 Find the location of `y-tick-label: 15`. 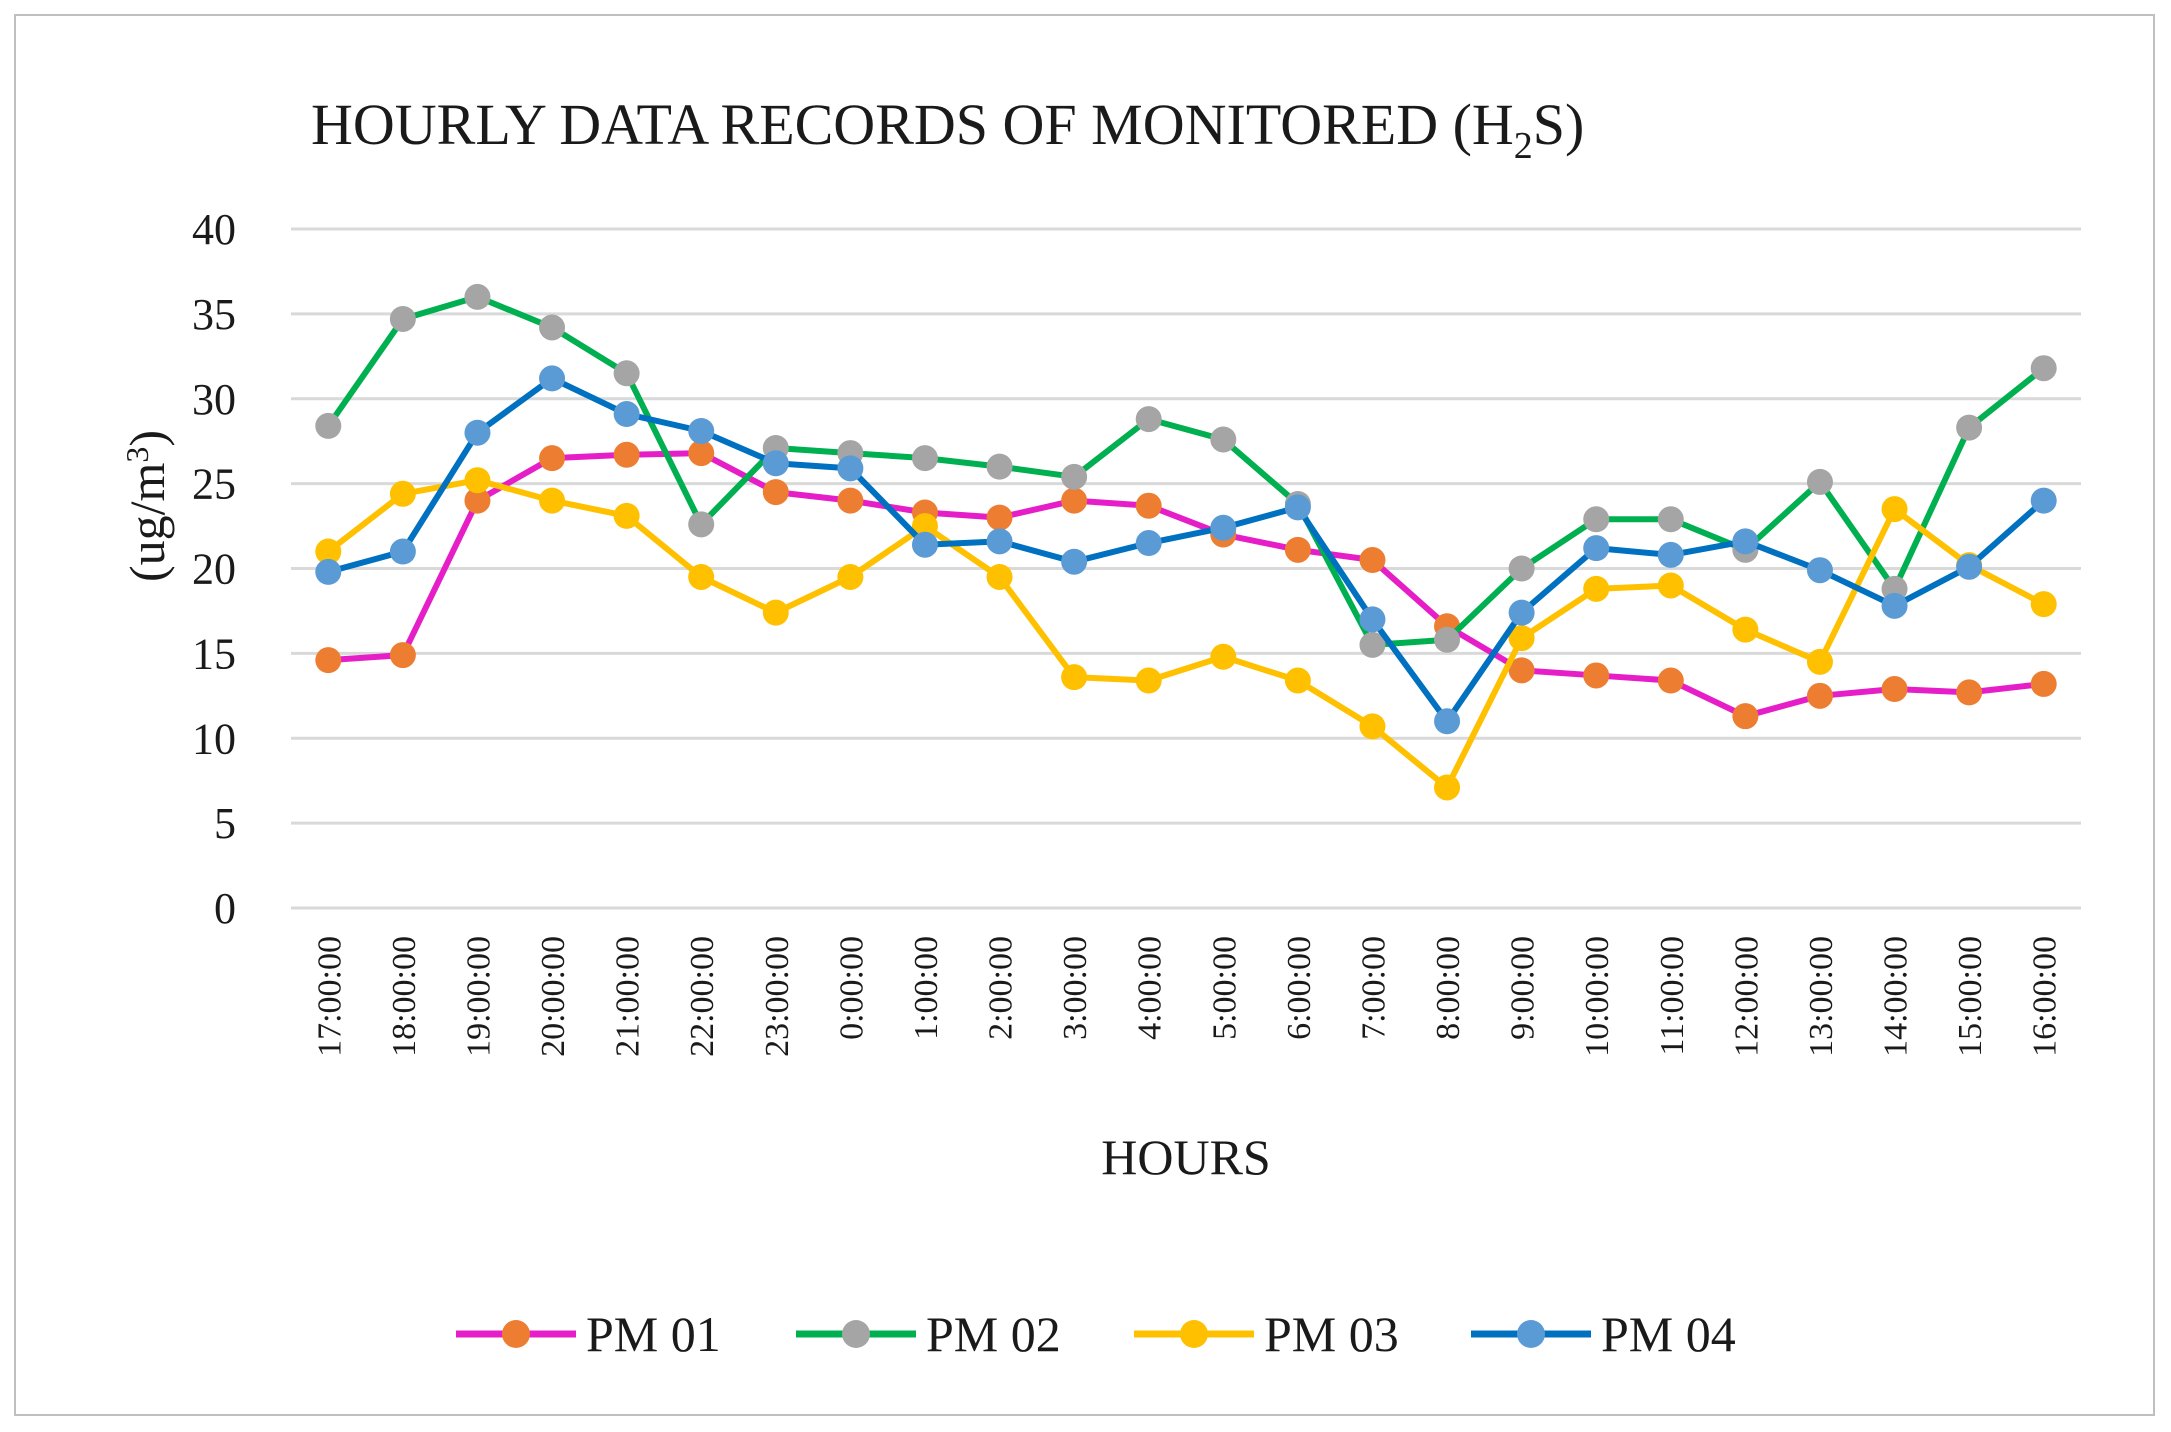

y-tick-label: 15 is located at coordinates (214, 653).